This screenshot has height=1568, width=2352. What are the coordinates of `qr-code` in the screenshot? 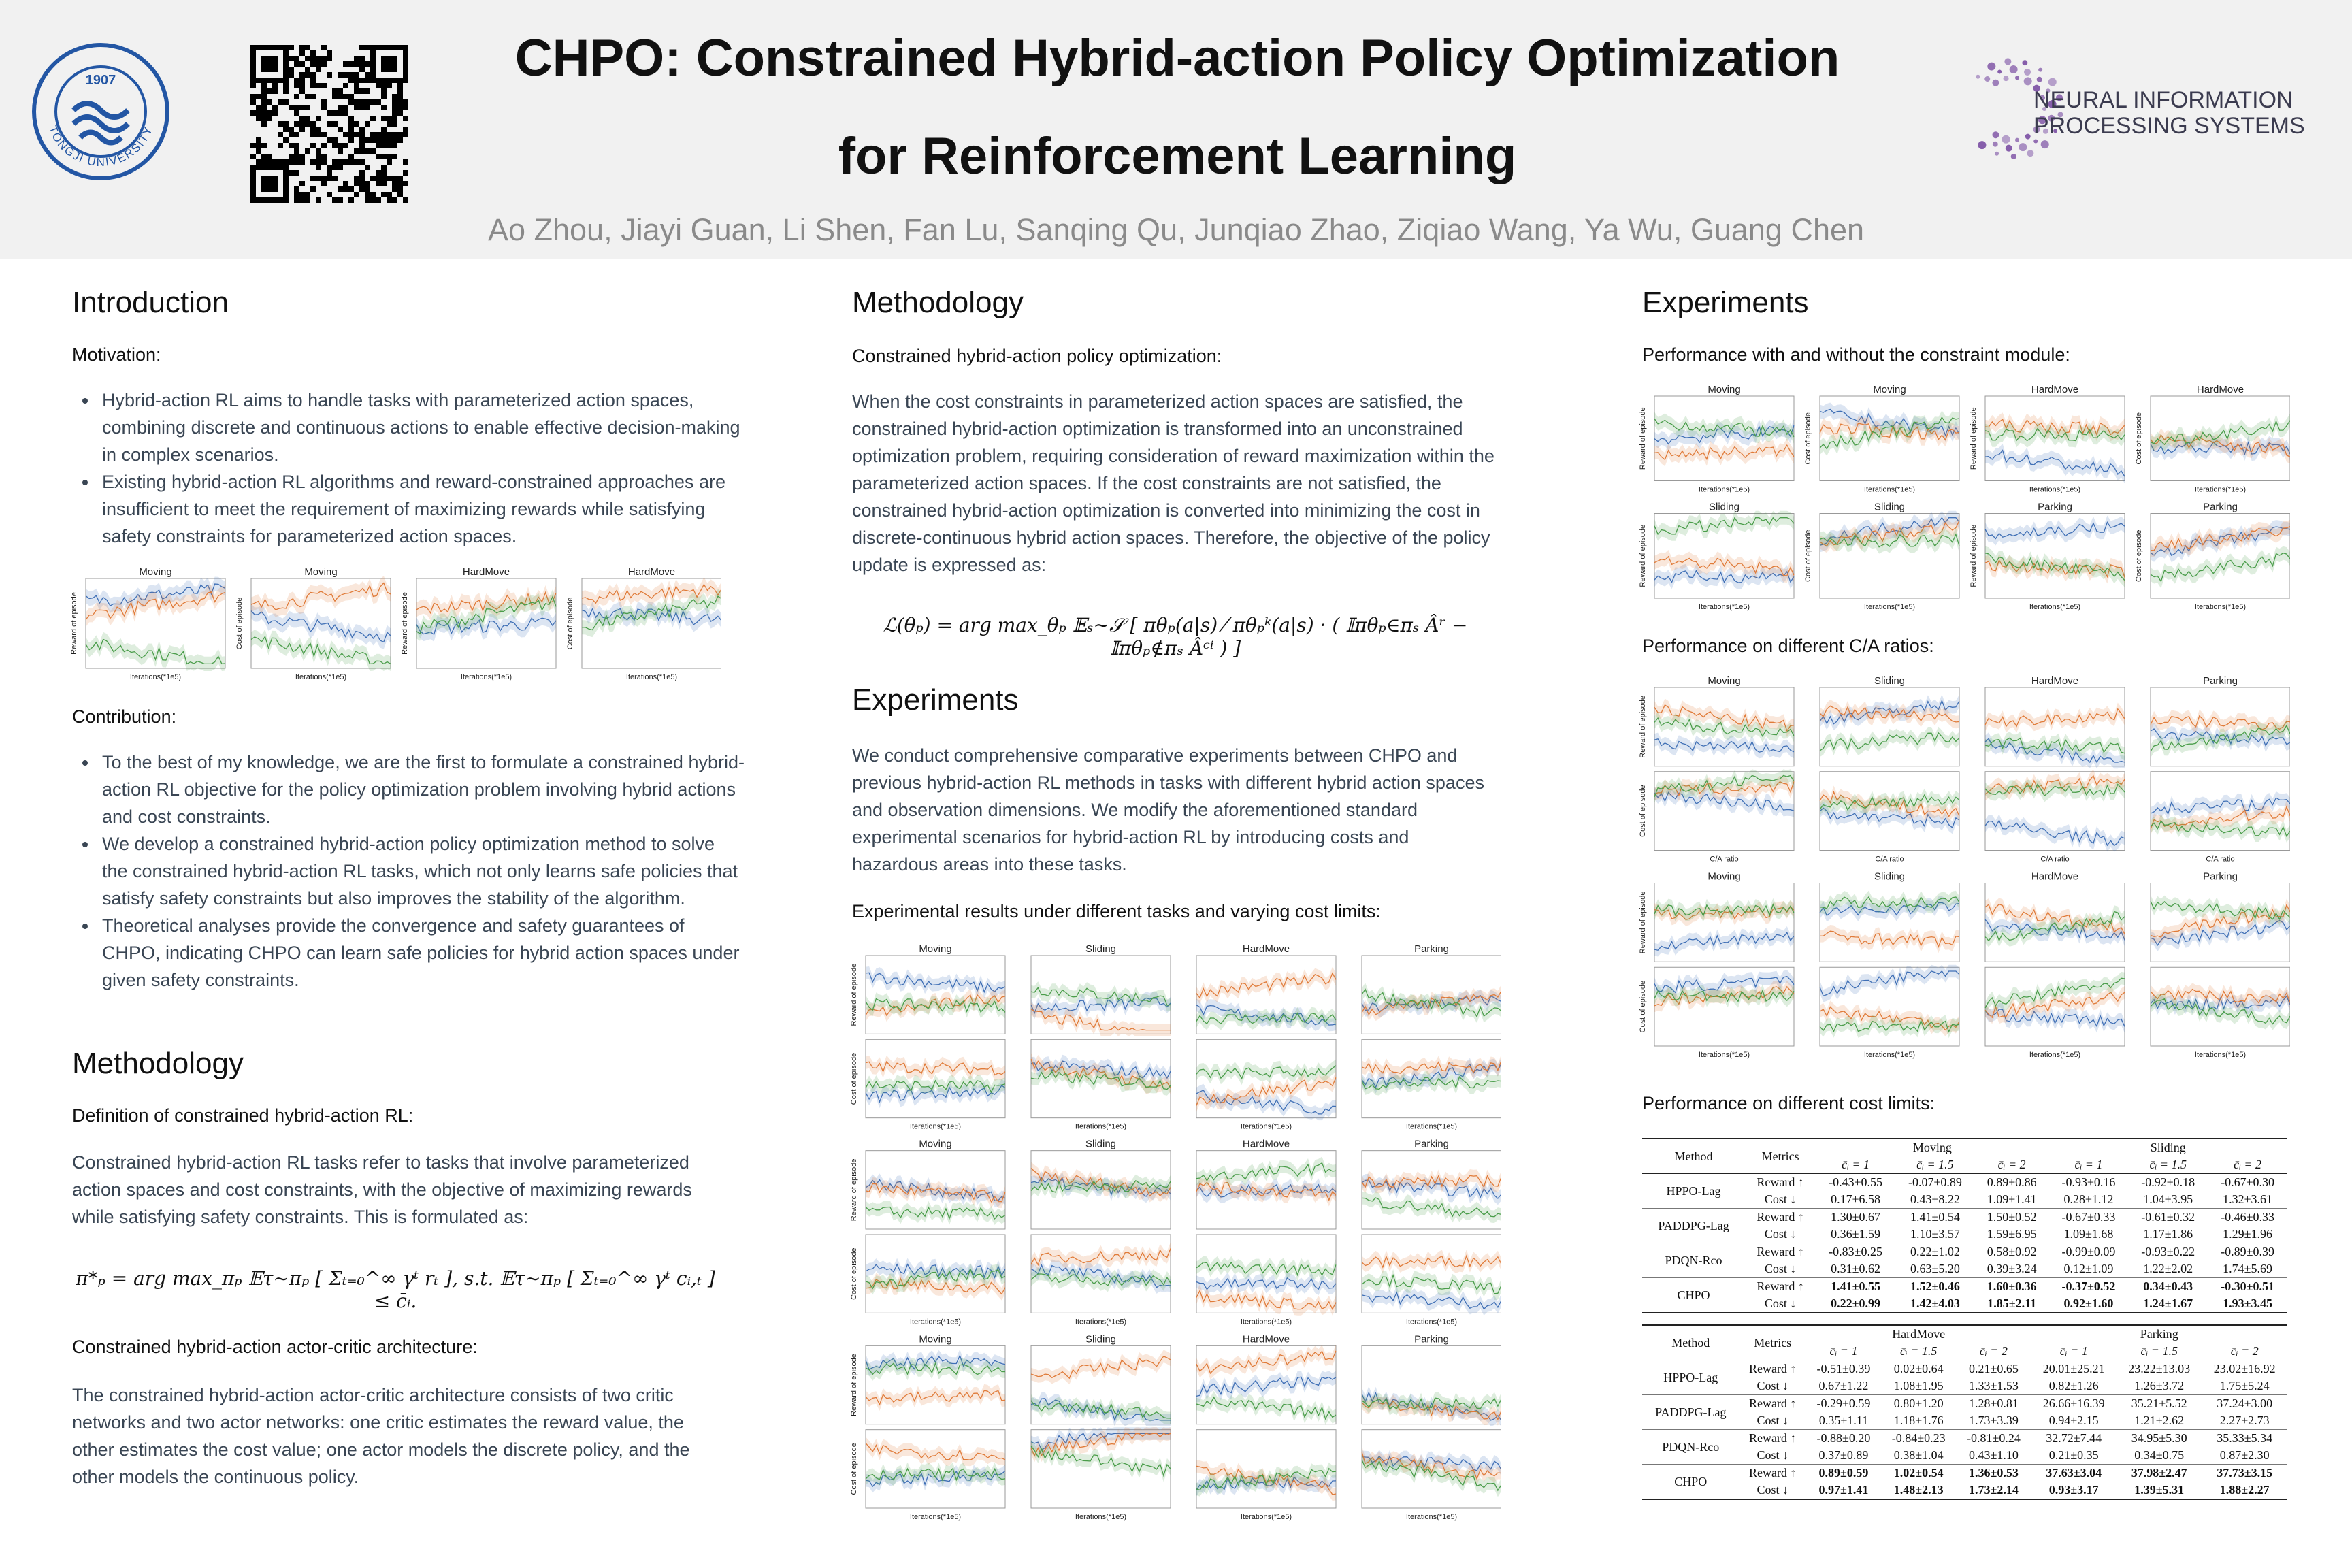 It's located at (329, 124).